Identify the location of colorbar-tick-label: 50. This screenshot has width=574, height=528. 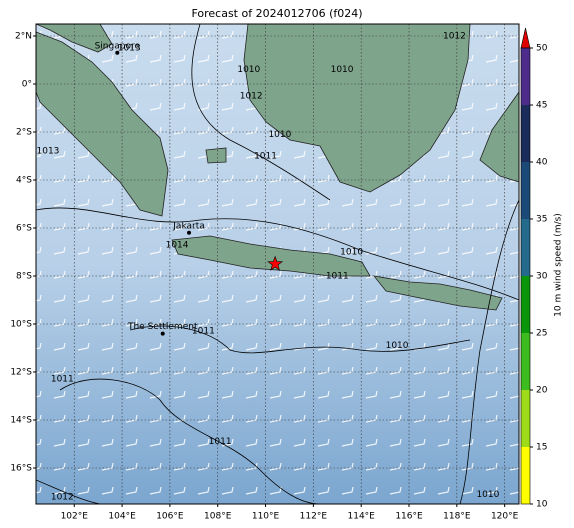
(542, 49).